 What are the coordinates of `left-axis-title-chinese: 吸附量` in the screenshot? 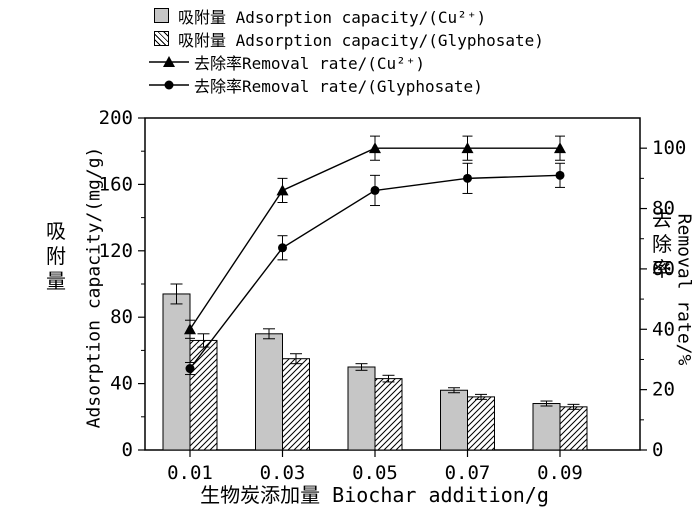 It's located at (56, 256).